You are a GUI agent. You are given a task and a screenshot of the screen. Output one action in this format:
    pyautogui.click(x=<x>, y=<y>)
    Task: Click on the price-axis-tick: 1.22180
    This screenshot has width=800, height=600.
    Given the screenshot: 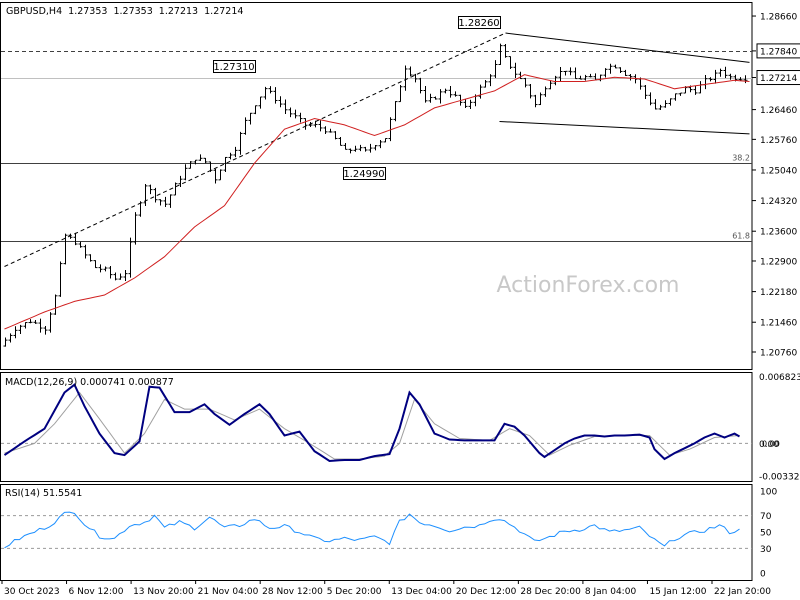 What is the action you would take?
    pyautogui.click(x=774, y=293)
    